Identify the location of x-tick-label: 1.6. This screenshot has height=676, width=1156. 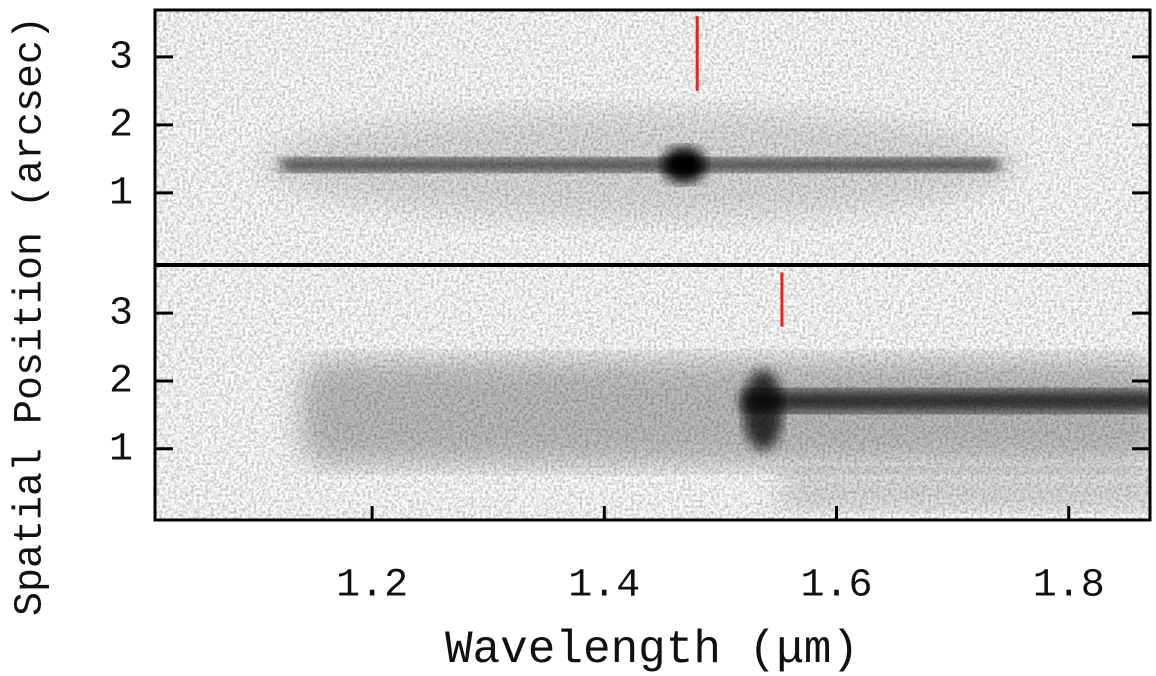
(837, 586).